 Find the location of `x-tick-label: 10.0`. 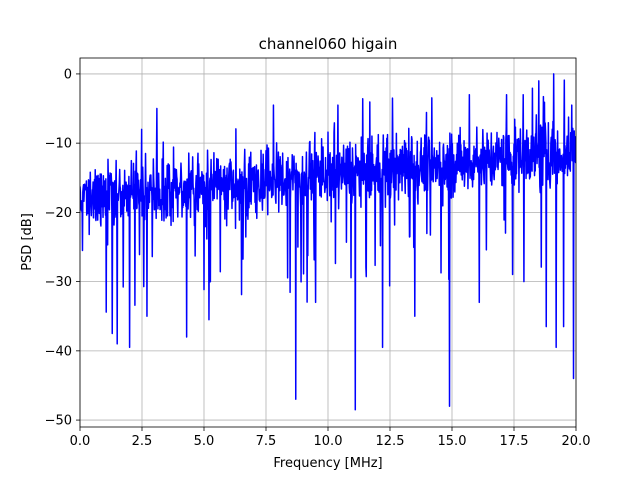

x-tick-label: 10.0 is located at coordinates (328, 441).